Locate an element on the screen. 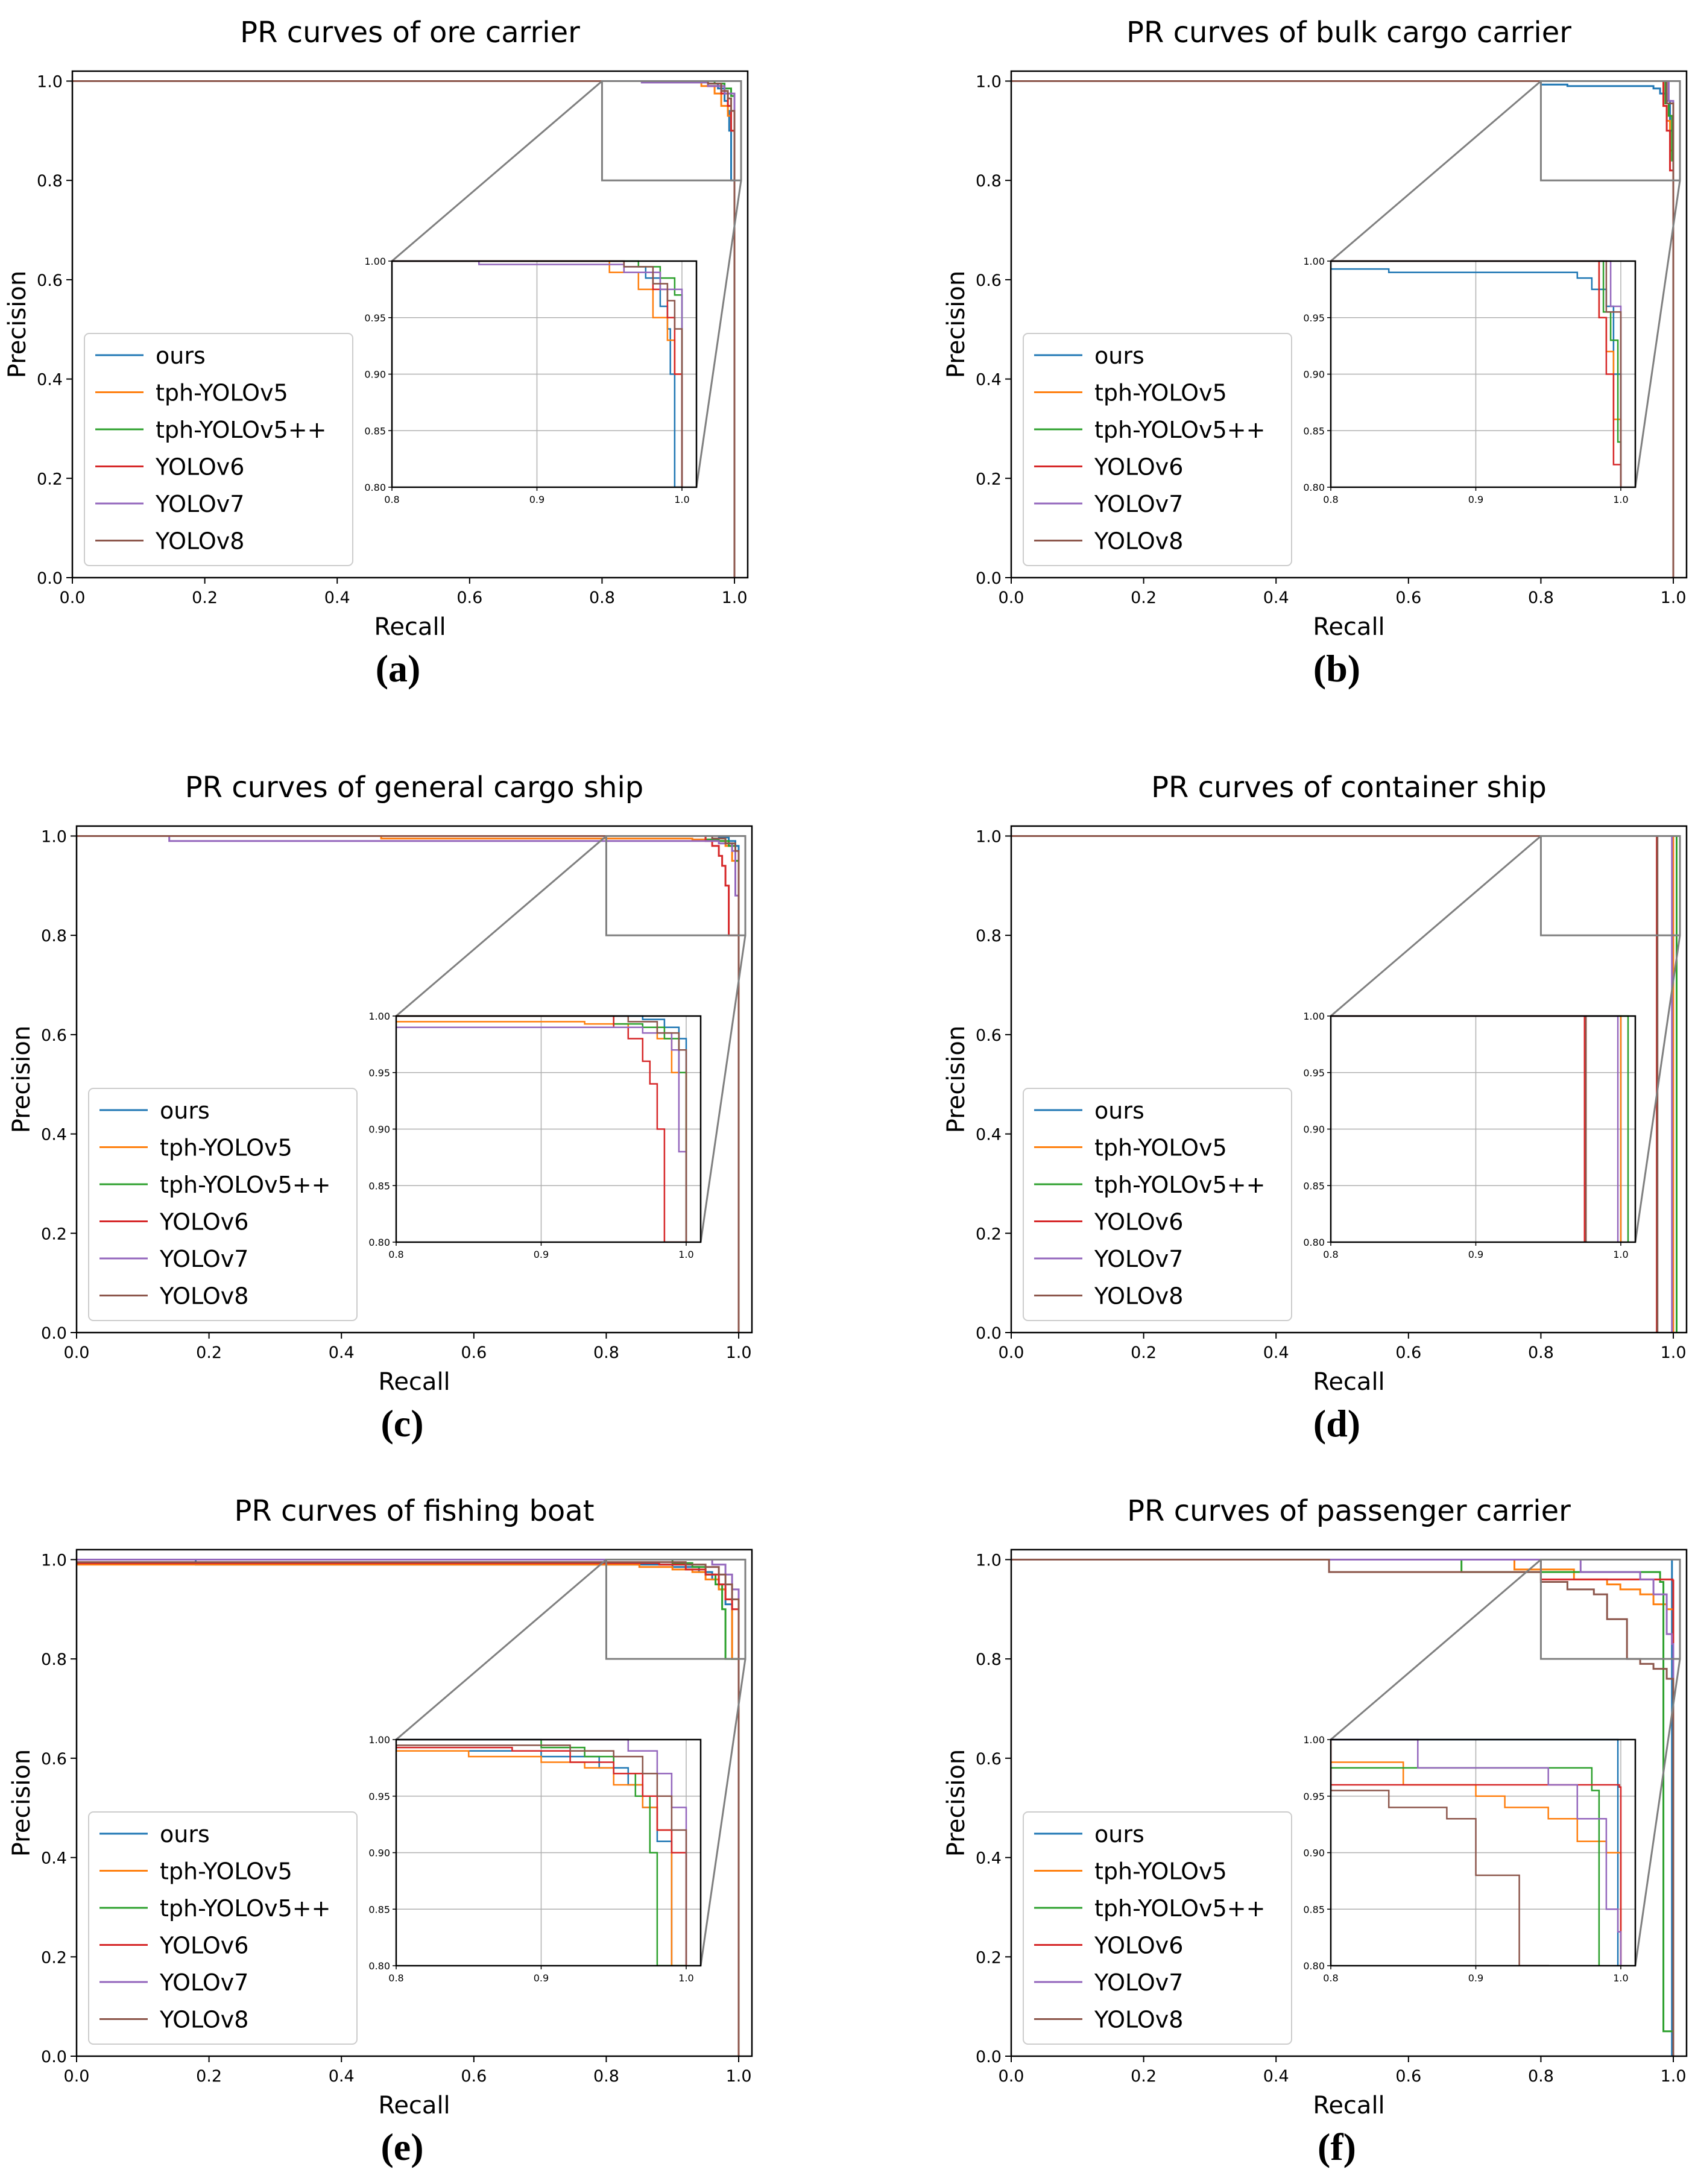 This screenshot has height=2184, width=1695. inset-series-line-tph-YOLOv5 is located at coordinates (541, 1858).